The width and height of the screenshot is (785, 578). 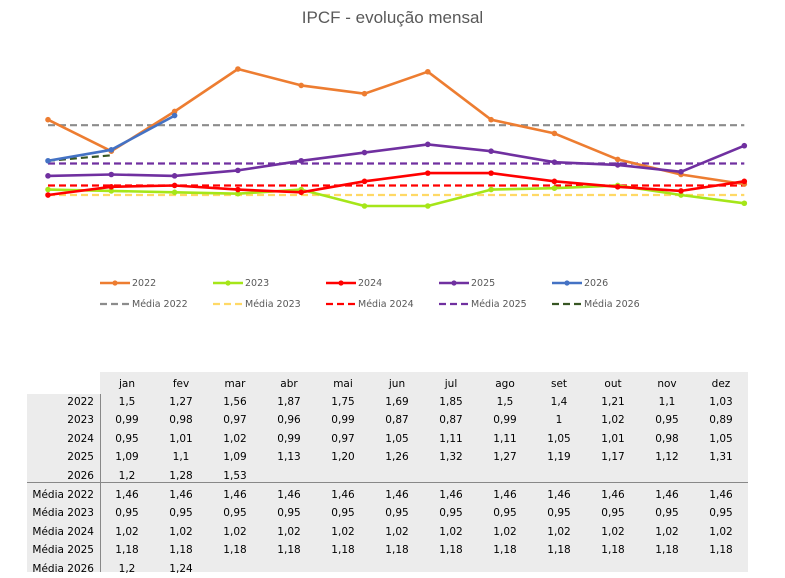 What do you see at coordinates (136, 476) in the screenshot?
I see `table-row: 2026 1,2 1,28 1,53` at bounding box center [136, 476].